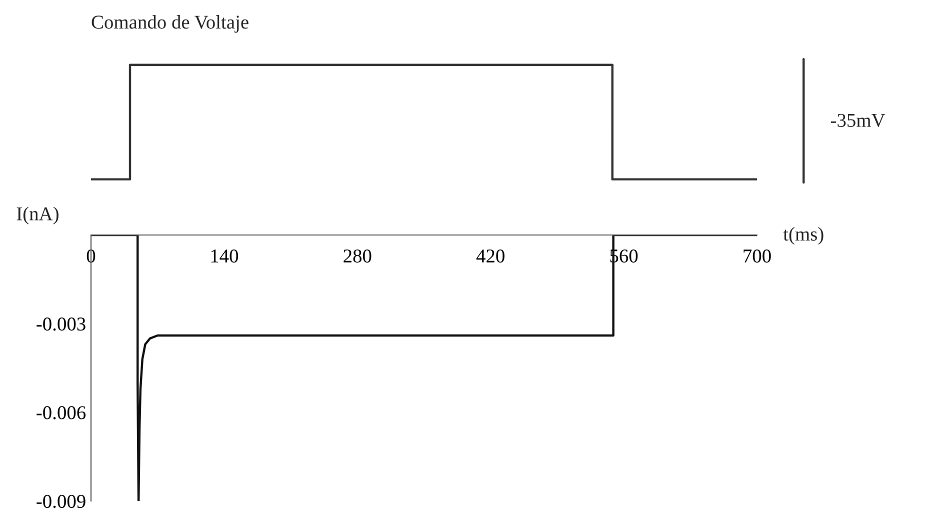 The width and height of the screenshot is (927, 514). I want to click on x-tick-label: 420, so click(490, 256).